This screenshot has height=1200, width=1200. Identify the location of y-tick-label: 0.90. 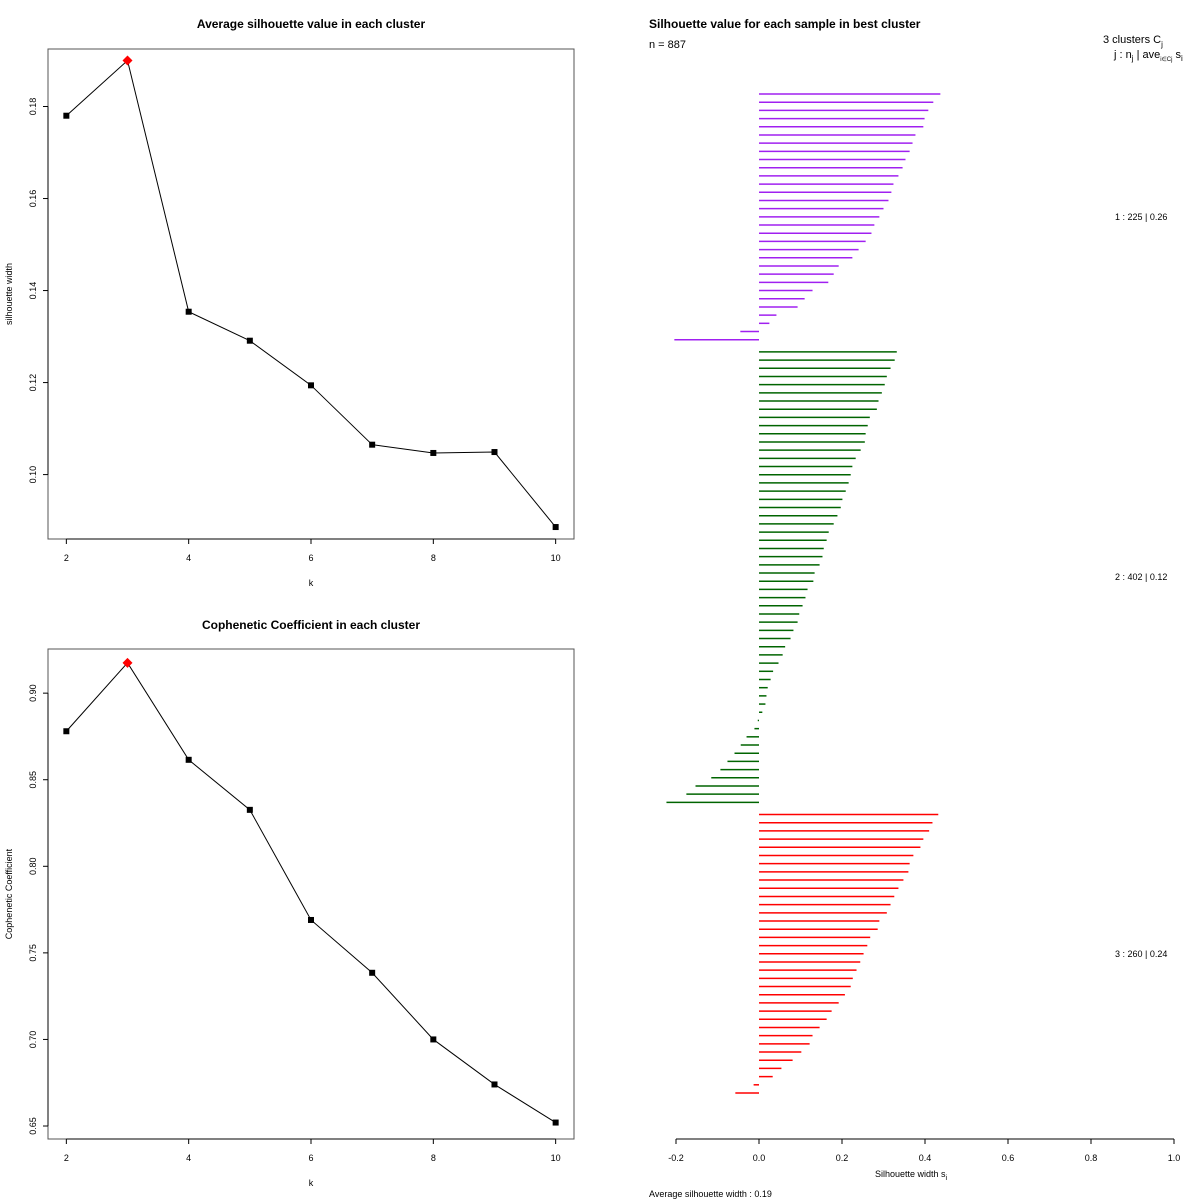
(33, 693).